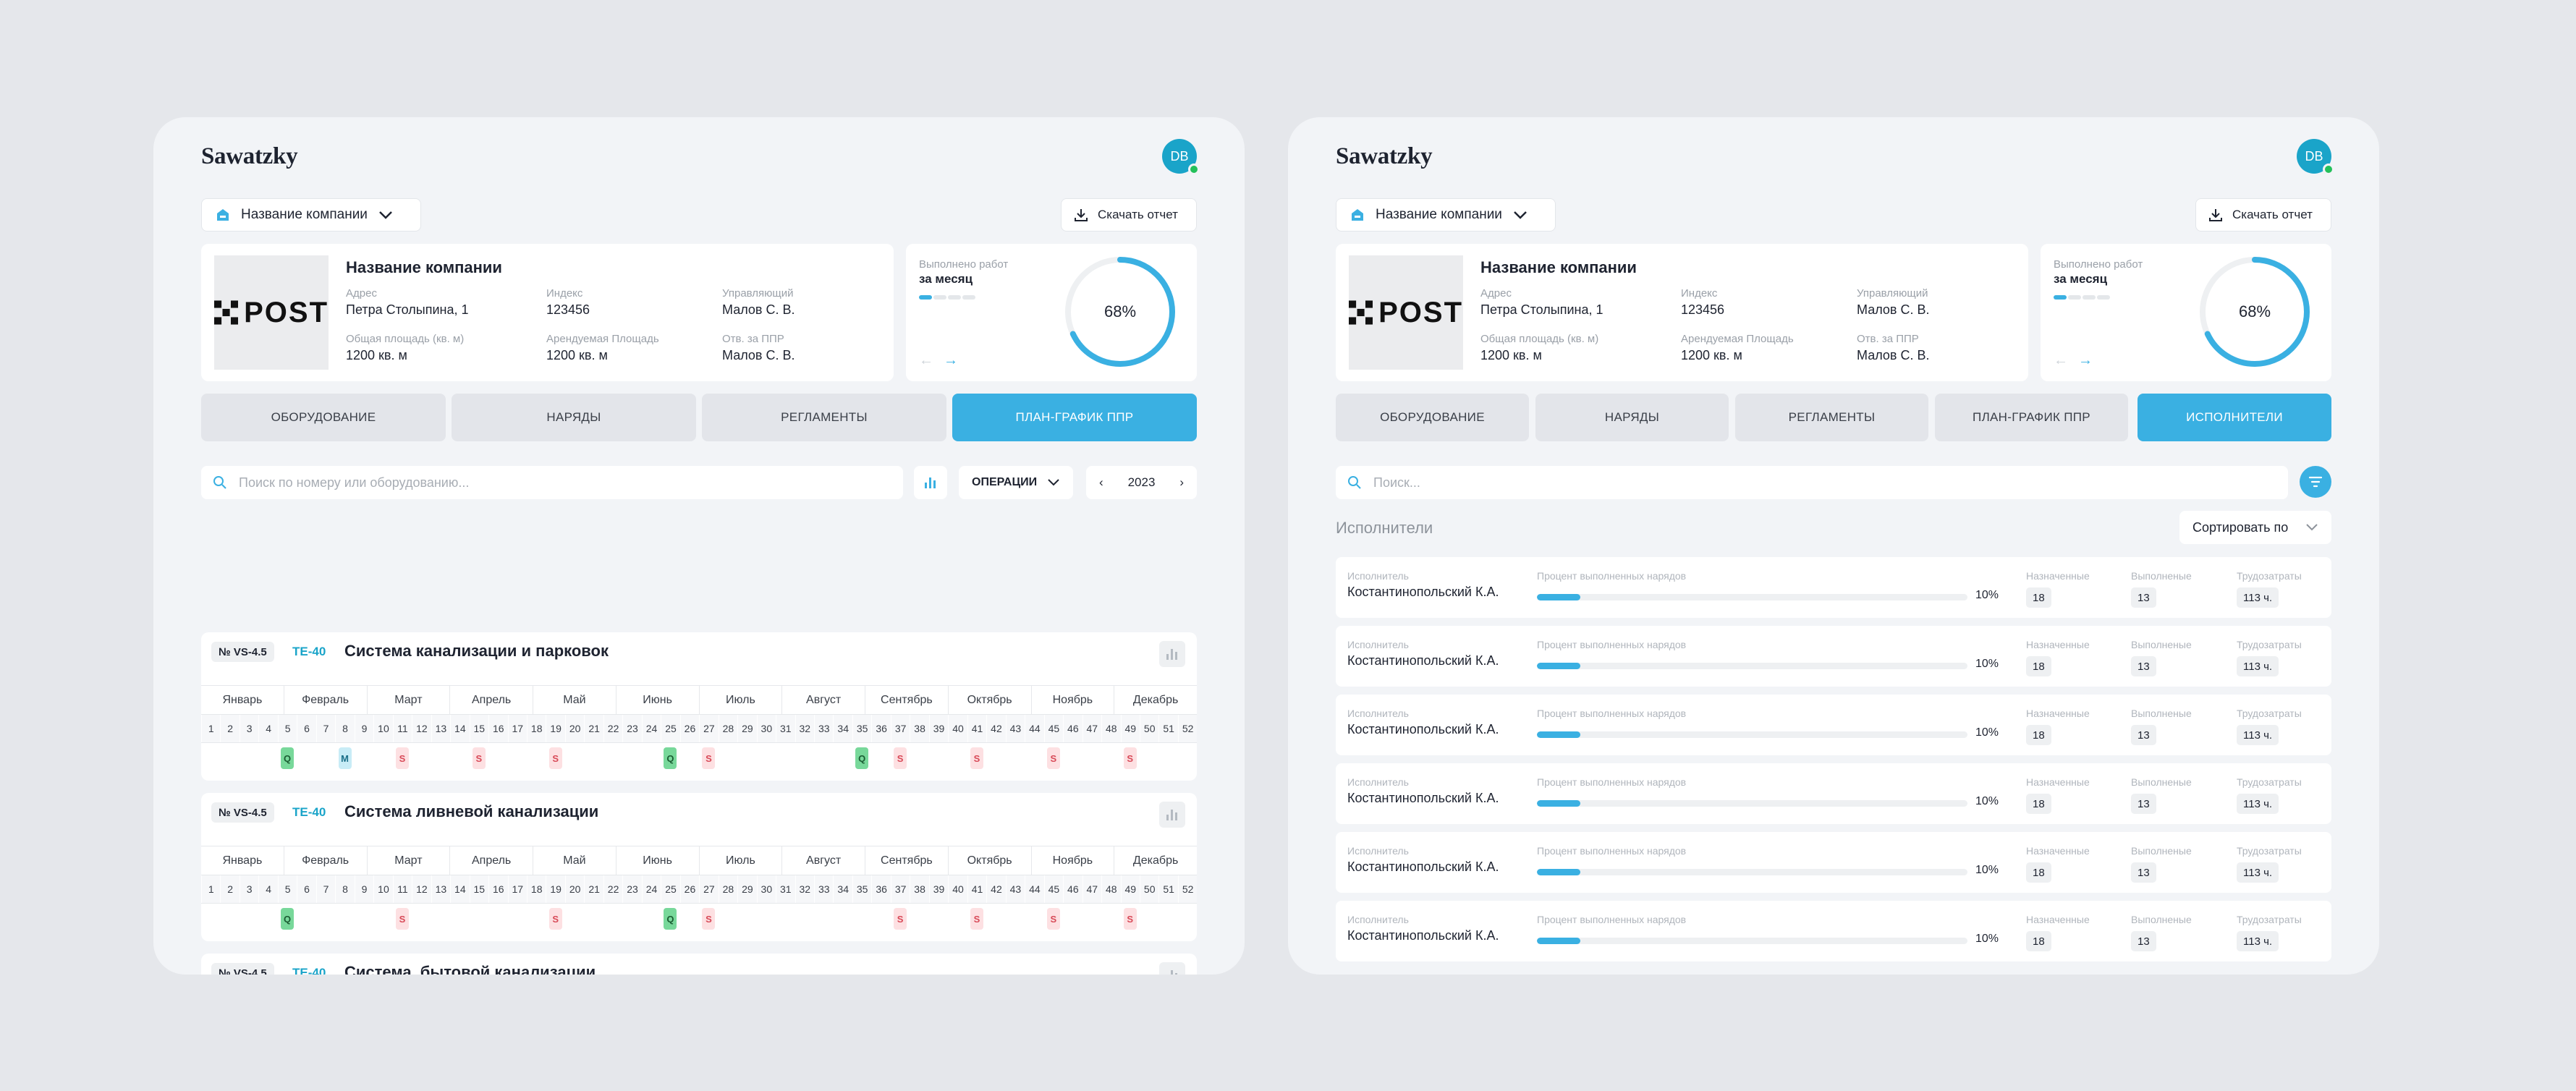 The image size is (2576, 1091). Describe the element at coordinates (2234, 417) in the screenshot. I see `tab-executors: ИСПОЛНИТЕЛИ` at that location.